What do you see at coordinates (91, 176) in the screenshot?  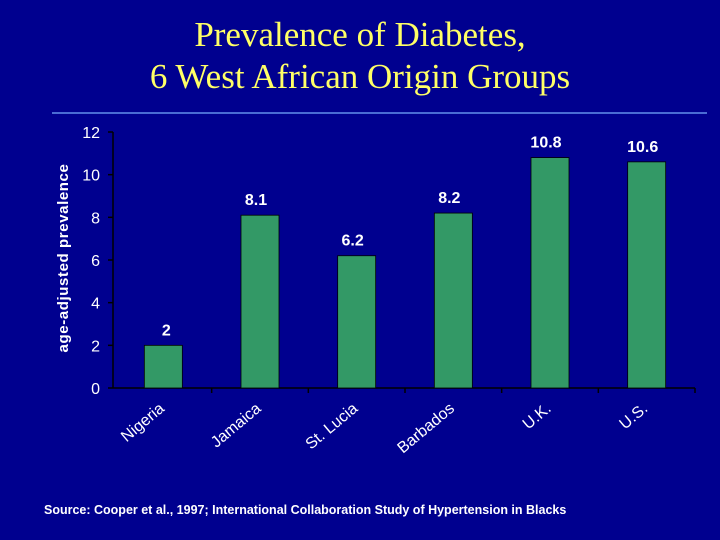 I see `y-tick-label: 10` at bounding box center [91, 176].